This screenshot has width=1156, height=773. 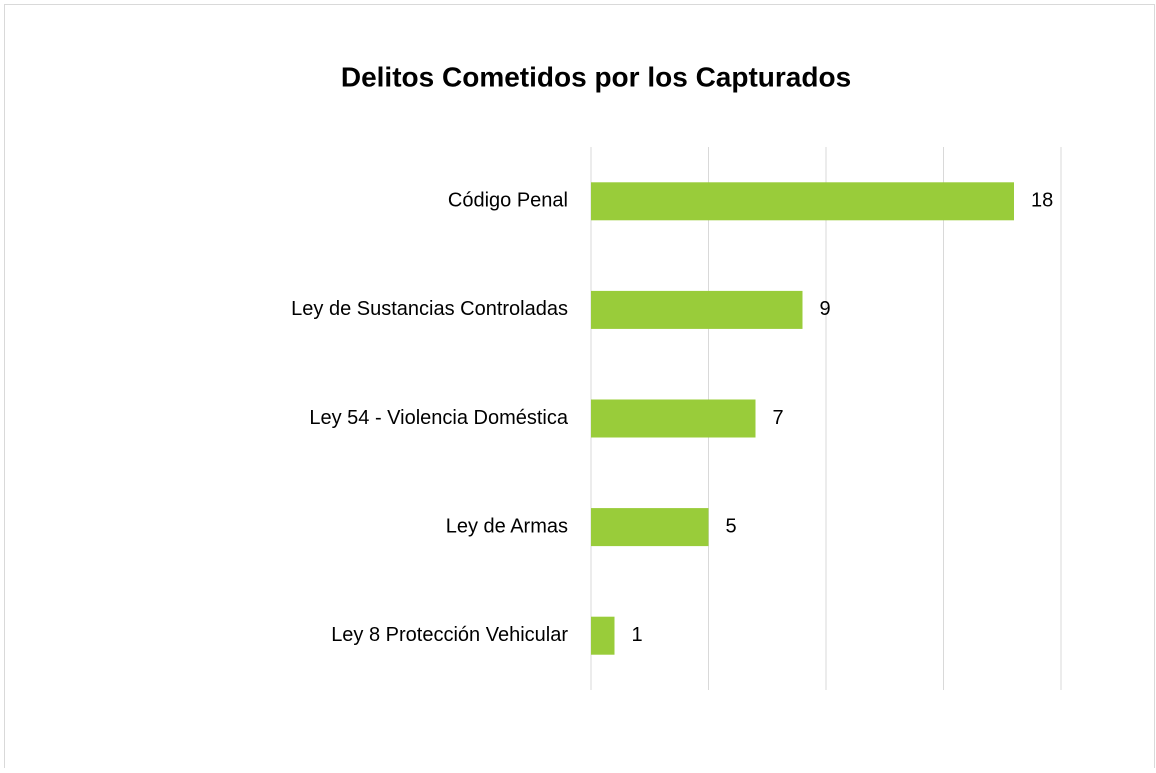 What do you see at coordinates (596, 76) in the screenshot?
I see `chart-title: Delitos Cometidos por los Capturados` at bounding box center [596, 76].